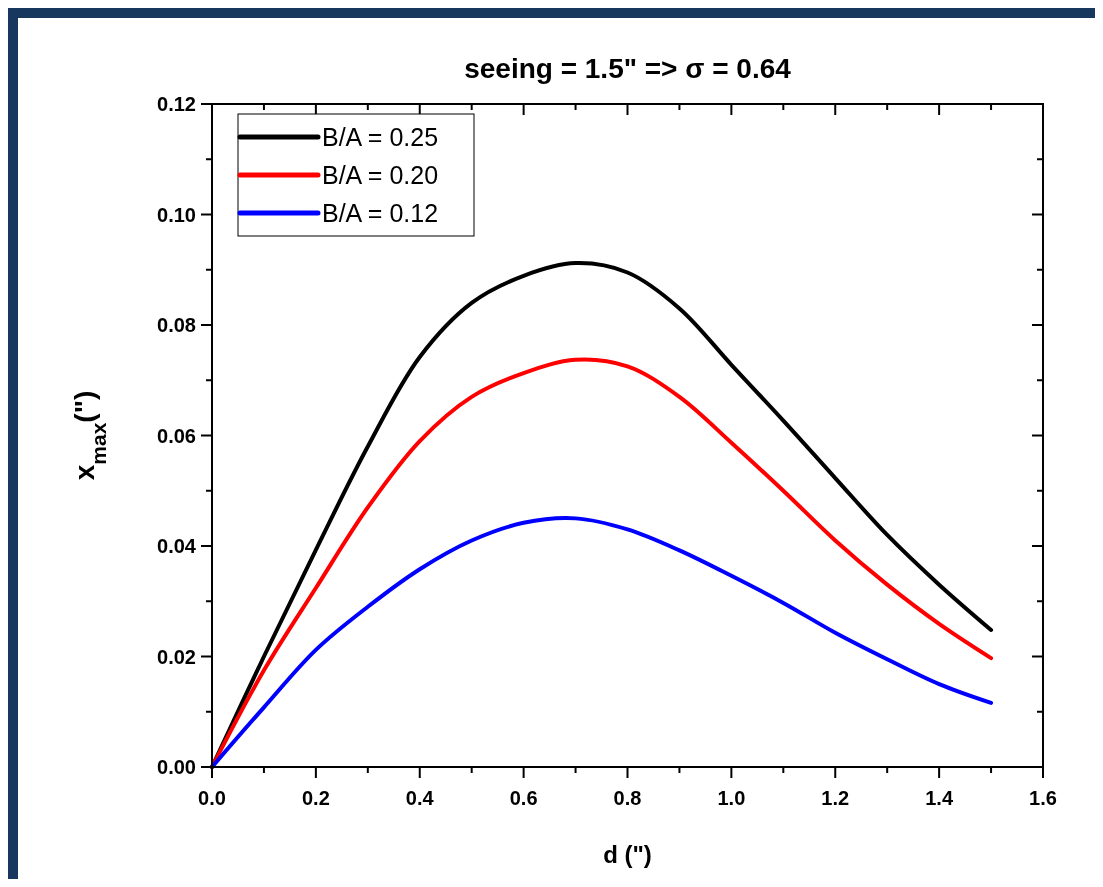  I want to click on x-axis-title: d ("), so click(627, 854).